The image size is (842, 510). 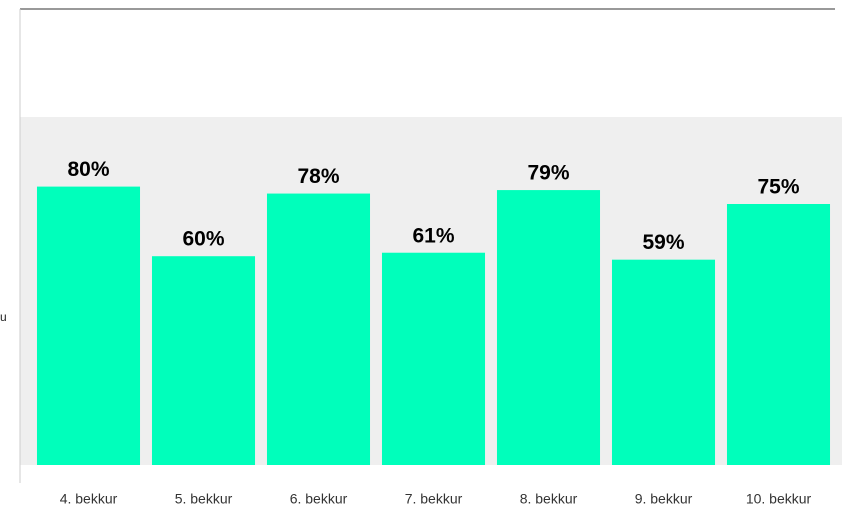 I want to click on value-label: 78%, so click(x=318, y=176).